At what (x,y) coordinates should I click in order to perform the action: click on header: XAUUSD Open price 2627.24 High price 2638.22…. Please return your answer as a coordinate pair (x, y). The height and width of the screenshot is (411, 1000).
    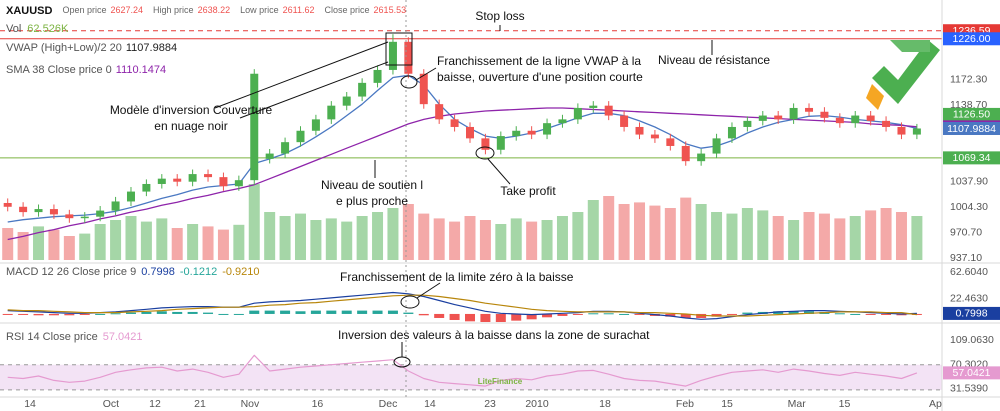
    Looking at the image, I should click on (206, 11).